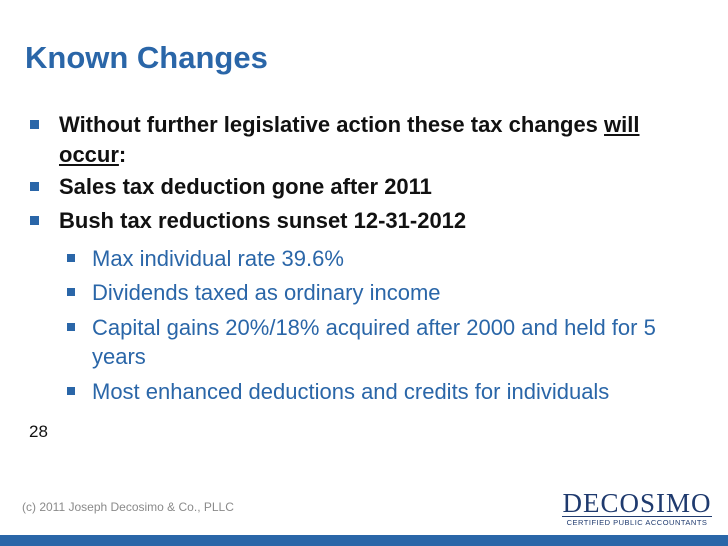 The image size is (728, 546). I want to click on footer-copyright: (c) 2011 Joseph Decosimo & Co., PLLC, so click(128, 507).